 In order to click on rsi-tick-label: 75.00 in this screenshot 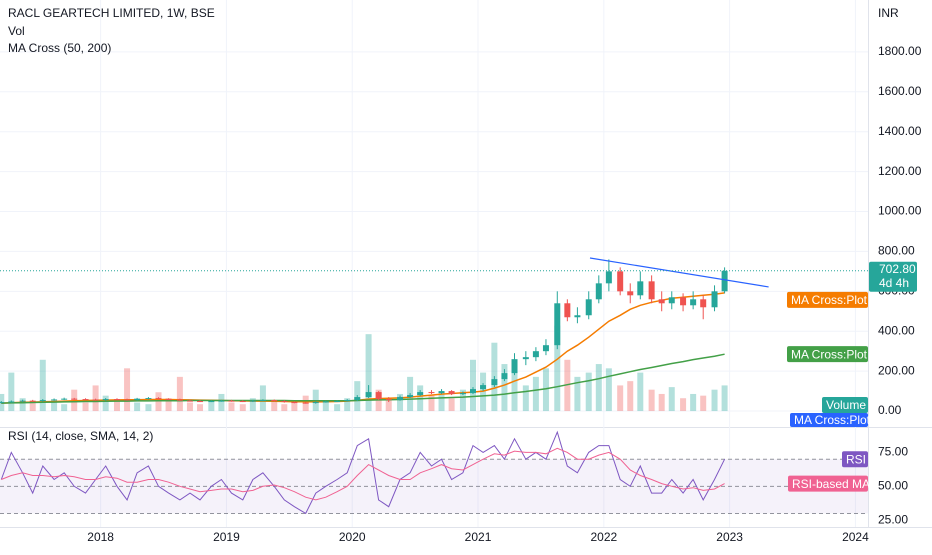, I will do `click(893, 452)`.